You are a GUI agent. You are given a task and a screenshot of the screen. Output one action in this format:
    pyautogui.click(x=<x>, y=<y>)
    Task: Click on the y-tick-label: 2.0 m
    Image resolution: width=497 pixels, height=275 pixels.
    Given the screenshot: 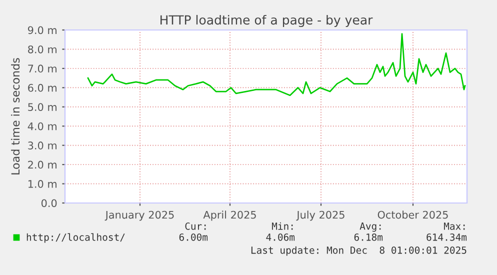 What is the action you would take?
    pyautogui.click(x=42, y=164)
    